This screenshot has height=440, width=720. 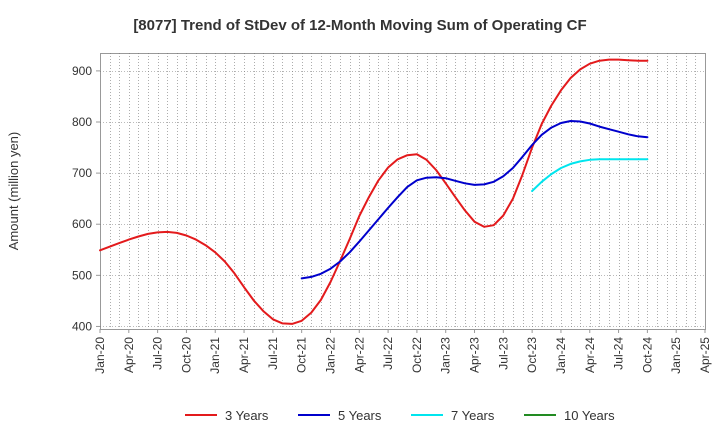 I want to click on x-tick-label: Oct-22, so click(x=417, y=355).